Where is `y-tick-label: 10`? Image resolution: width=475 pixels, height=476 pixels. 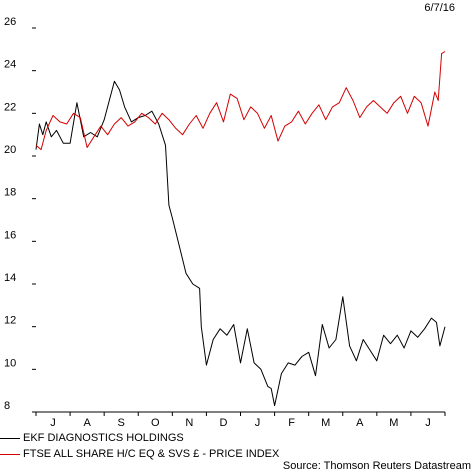
y-tick-label: 10 is located at coordinates (10, 363).